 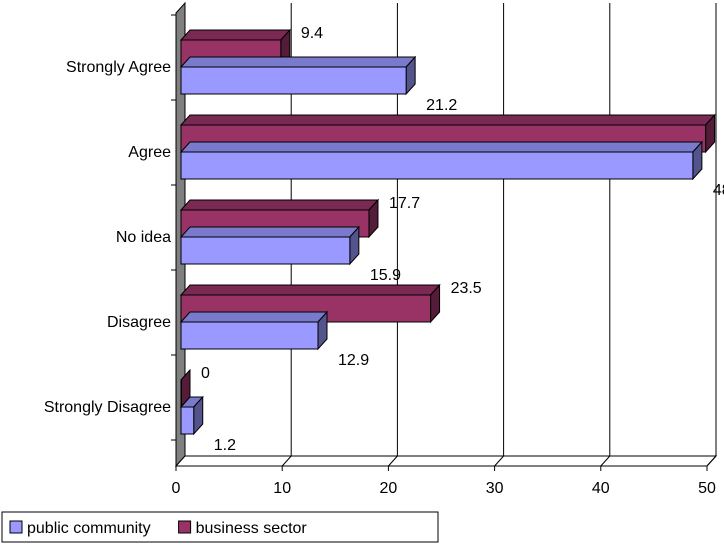 What do you see at coordinates (282, 488) in the screenshot?
I see `x-tick-label: 10` at bounding box center [282, 488].